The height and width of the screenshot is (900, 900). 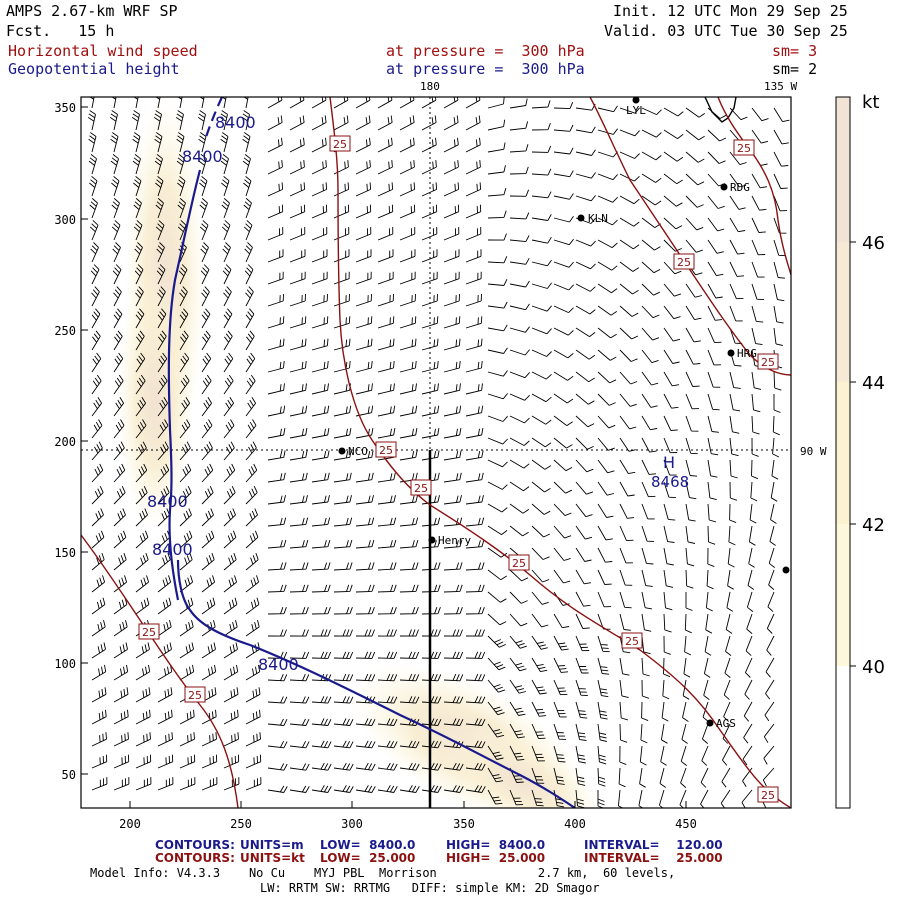 What do you see at coordinates (795, 51) in the screenshot?
I see `field1-smoothing: sm= 3` at bounding box center [795, 51].